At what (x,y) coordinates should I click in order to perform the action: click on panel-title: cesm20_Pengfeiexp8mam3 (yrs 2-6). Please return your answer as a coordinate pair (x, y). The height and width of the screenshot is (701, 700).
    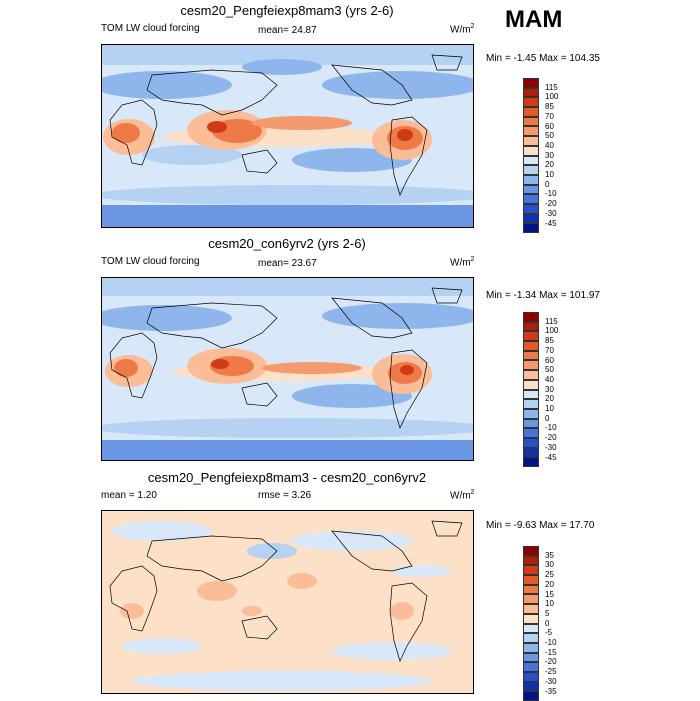
    Looking at the image, I should click on (287, 10).